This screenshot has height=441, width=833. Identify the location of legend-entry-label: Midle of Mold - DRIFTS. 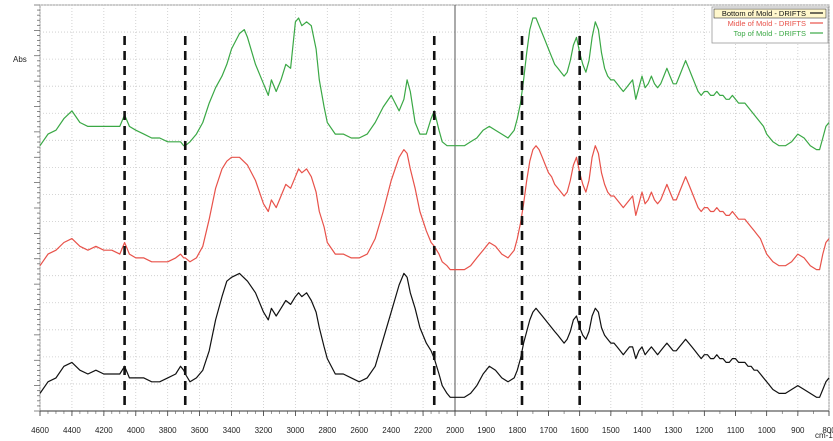
(767, 23).